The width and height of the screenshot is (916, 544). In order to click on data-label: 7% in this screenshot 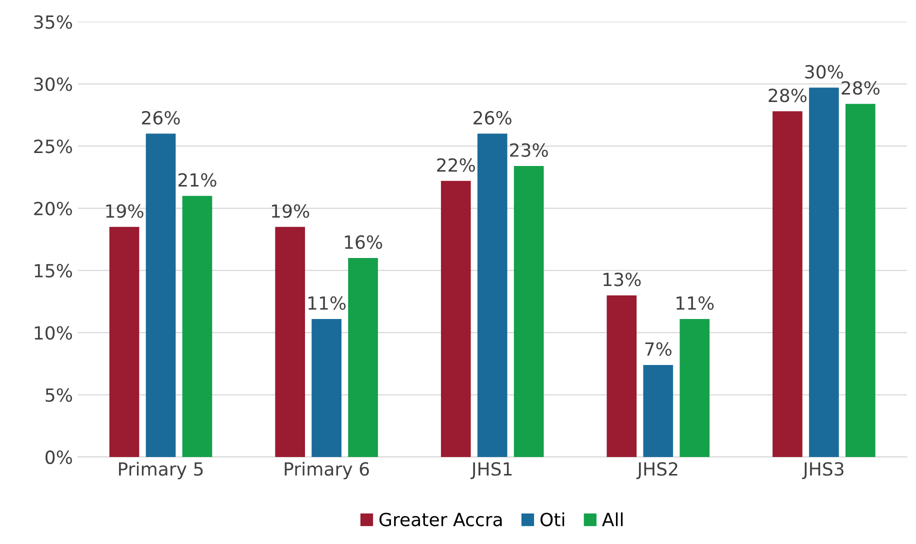, I will do `click(658, 349)`.